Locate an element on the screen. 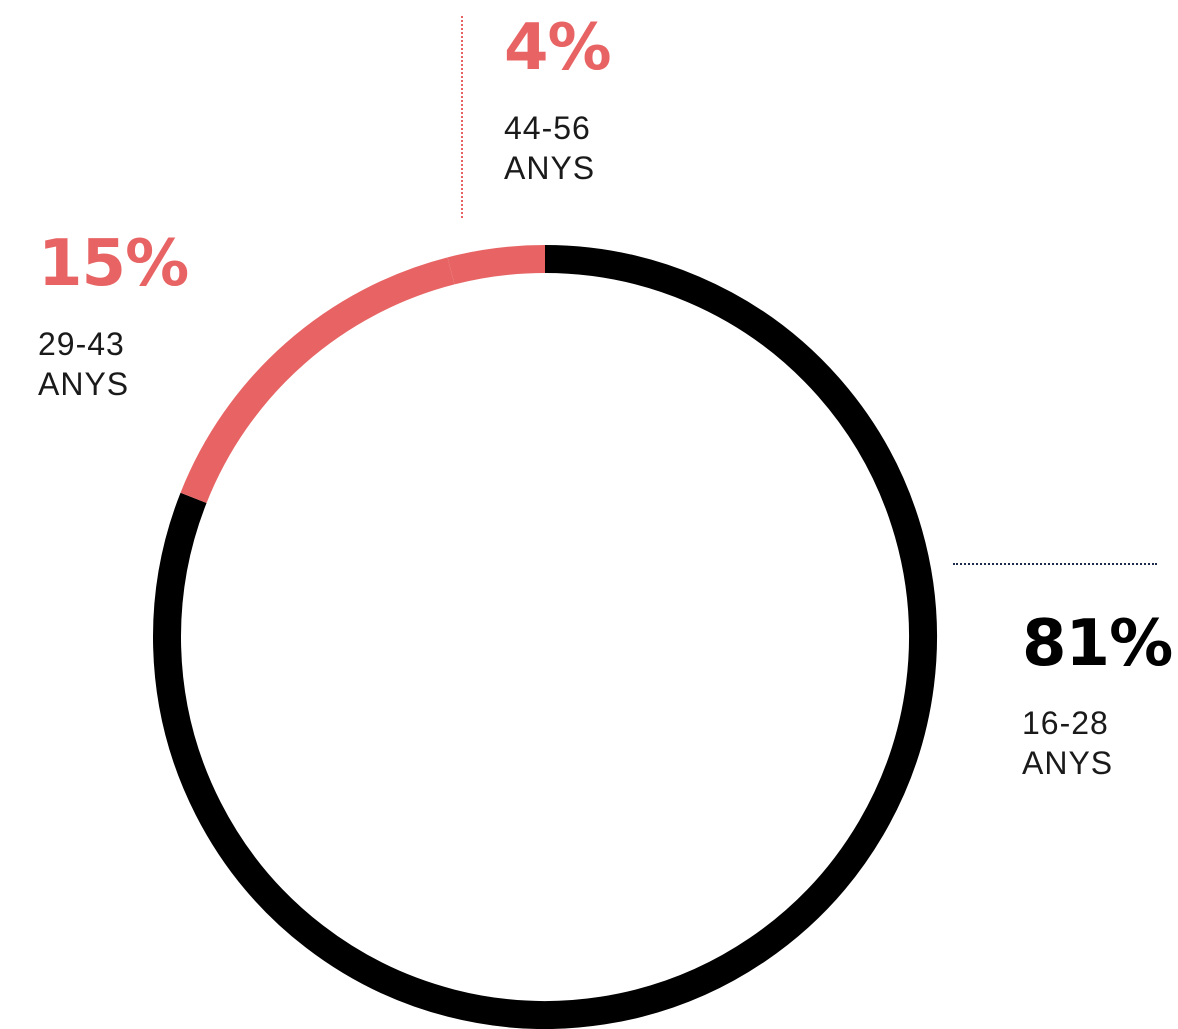 The width and height of the screenshot is (1178, 1029). percent-label-29-43: 15% is located at coordinates (113, 264).